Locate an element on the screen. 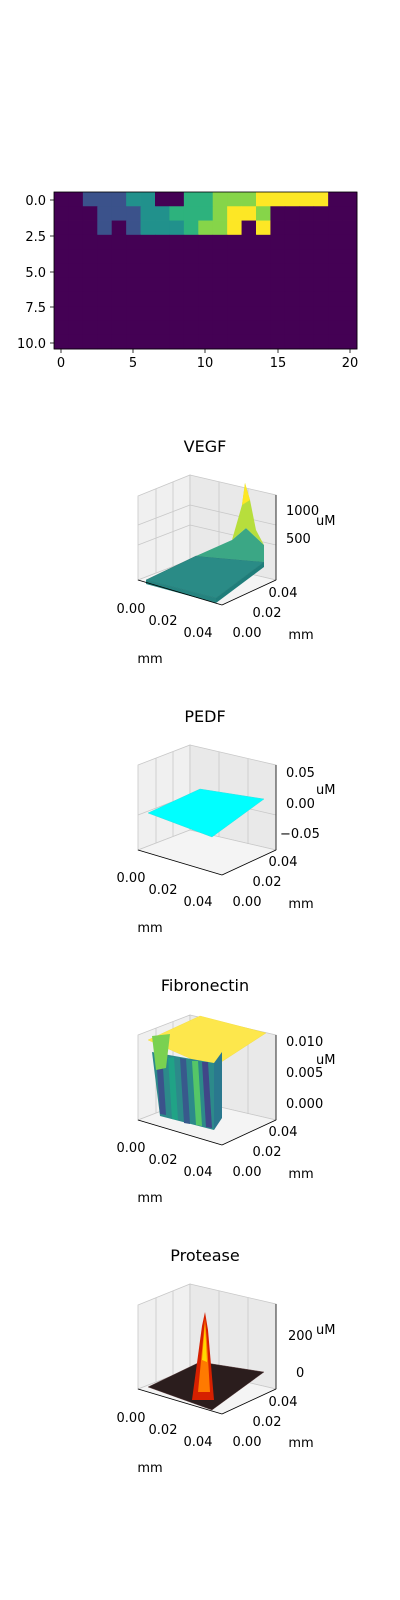 The image size is (400, 1600). vegf-y-tick-label: 0.04 is located at coordinates (283, 593).